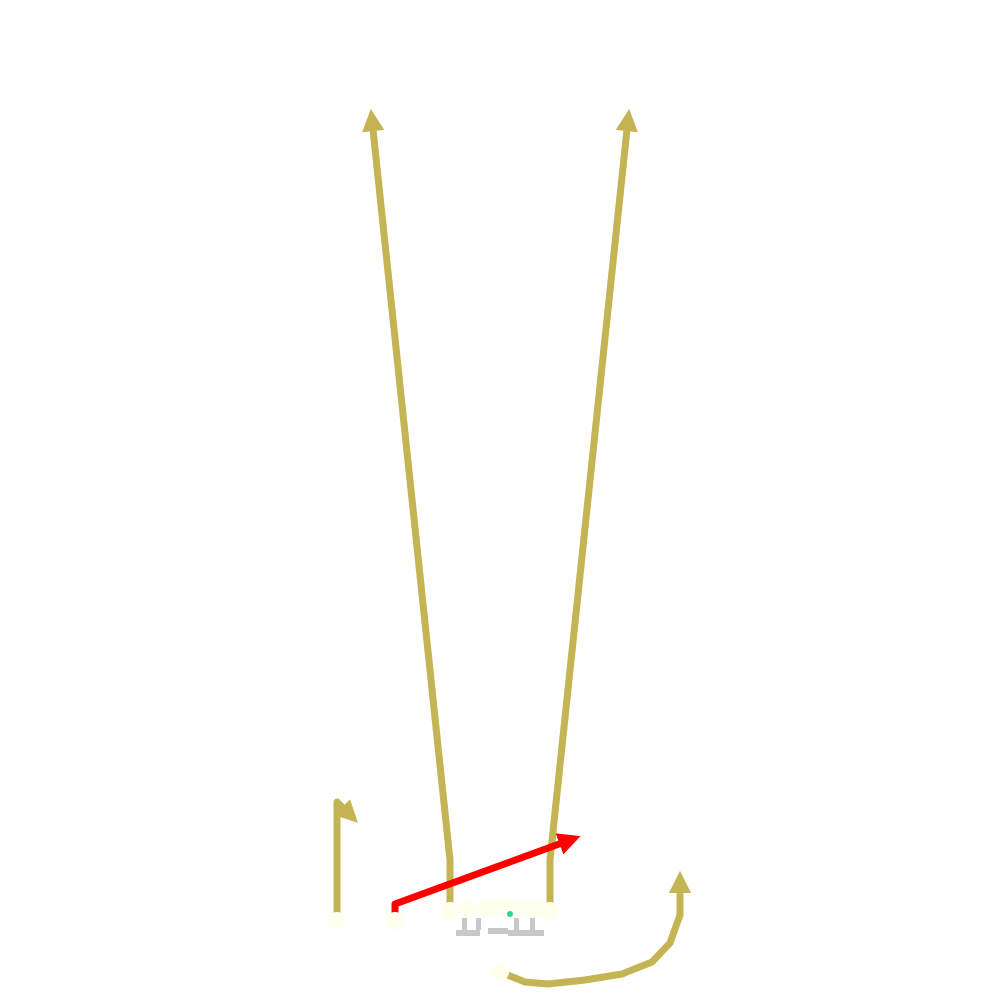 This screenshot has width=1000, height=1004. I want to click on route-seam-right, so click(592, 509).